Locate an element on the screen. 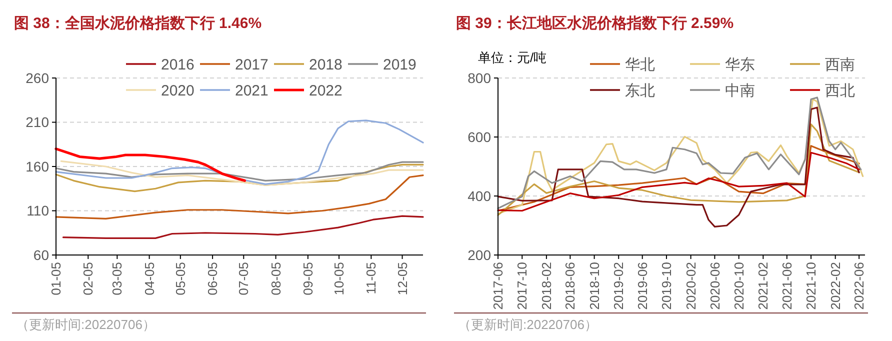 The width and height of the screenshot is (892, 341). x-tick-label: 2020-02 is located at coordinates (690, 286).